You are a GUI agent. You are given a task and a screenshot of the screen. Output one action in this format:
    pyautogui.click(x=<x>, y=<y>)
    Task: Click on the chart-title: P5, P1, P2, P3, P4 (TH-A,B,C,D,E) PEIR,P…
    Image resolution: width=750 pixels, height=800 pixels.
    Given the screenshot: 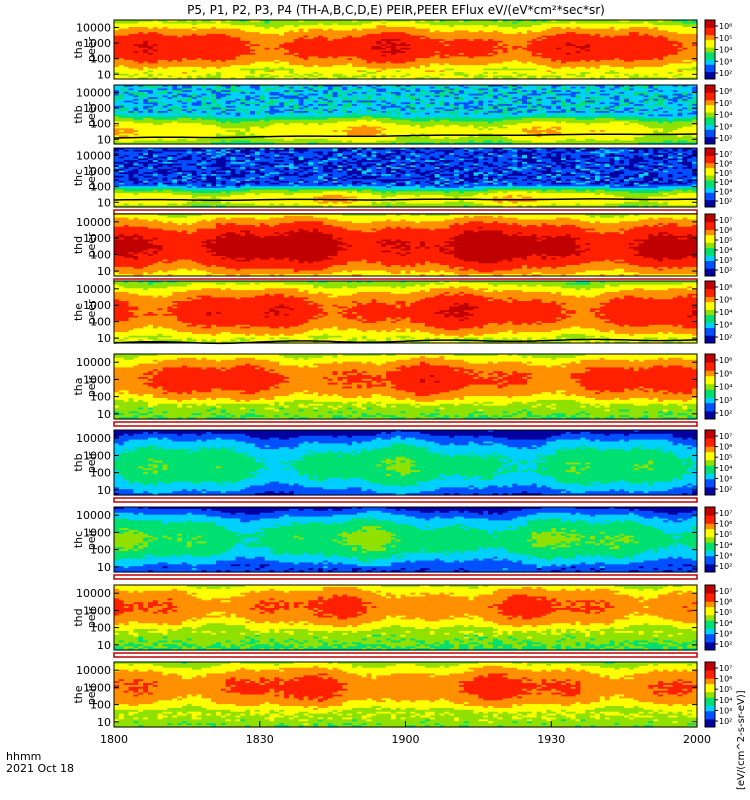 What is the action you would take?
    pyautogui.click(x=396, y=10)
    